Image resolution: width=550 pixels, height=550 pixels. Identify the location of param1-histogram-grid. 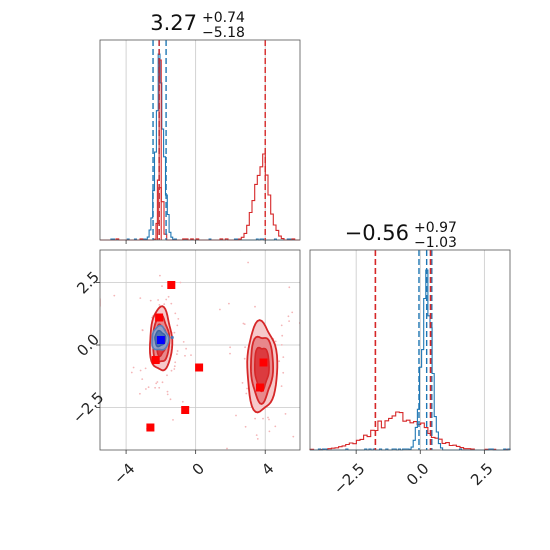
(420, 350).